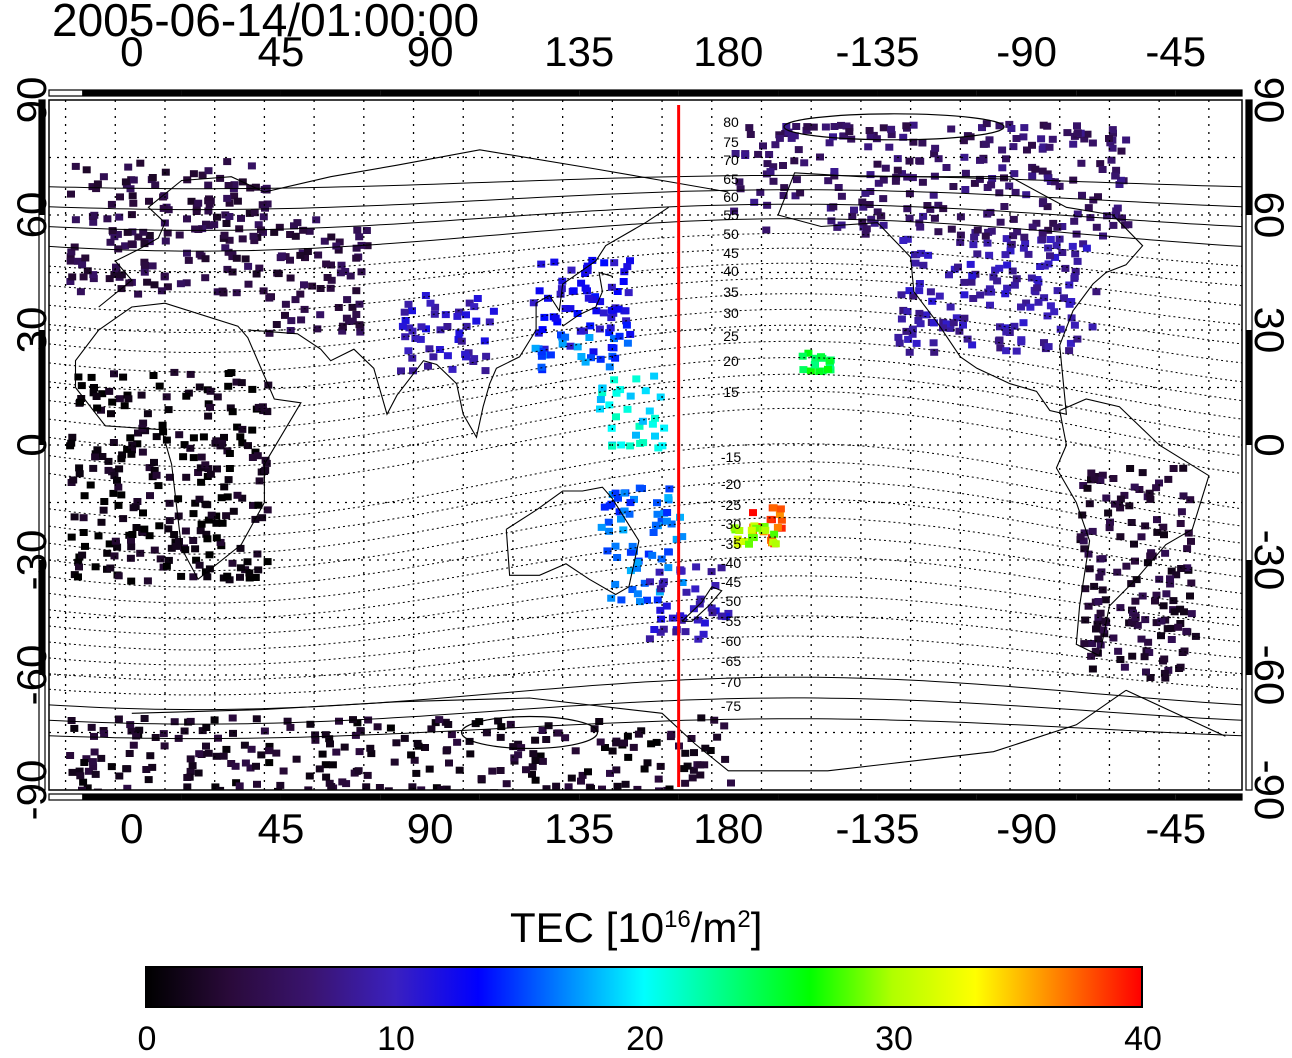 This screenshot has height=1058, width=1292. I want to click on lon-tick-label: 0, so click(131, 51).